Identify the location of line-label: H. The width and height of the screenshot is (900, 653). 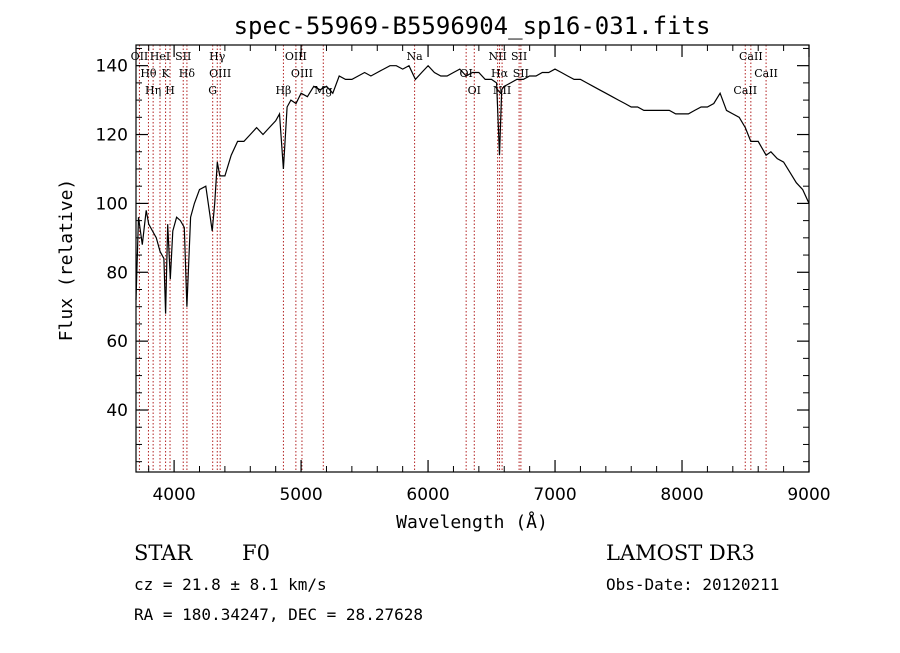
(170, 90).